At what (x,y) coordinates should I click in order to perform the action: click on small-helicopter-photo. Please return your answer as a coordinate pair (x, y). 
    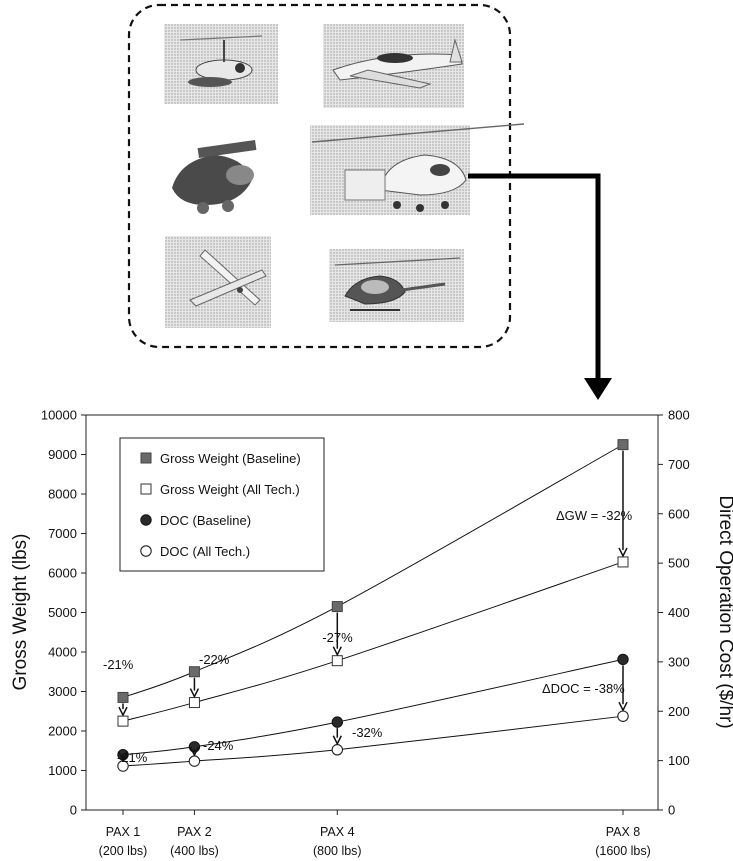
    Looking at the image, I should click on (396, 285).